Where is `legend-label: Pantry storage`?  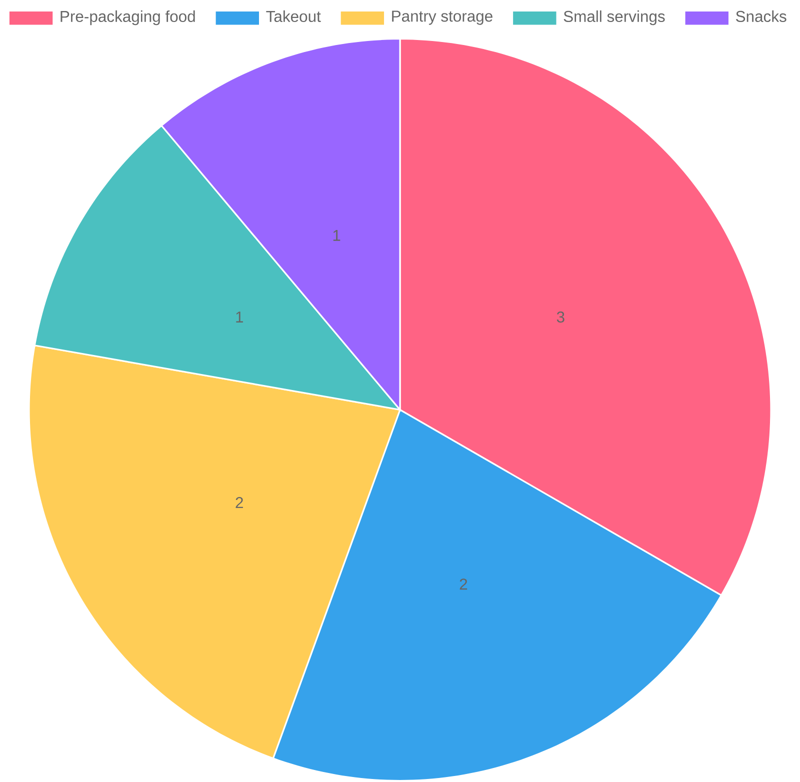 legend-label: Pantry storage is located at coordinates (442, 18).